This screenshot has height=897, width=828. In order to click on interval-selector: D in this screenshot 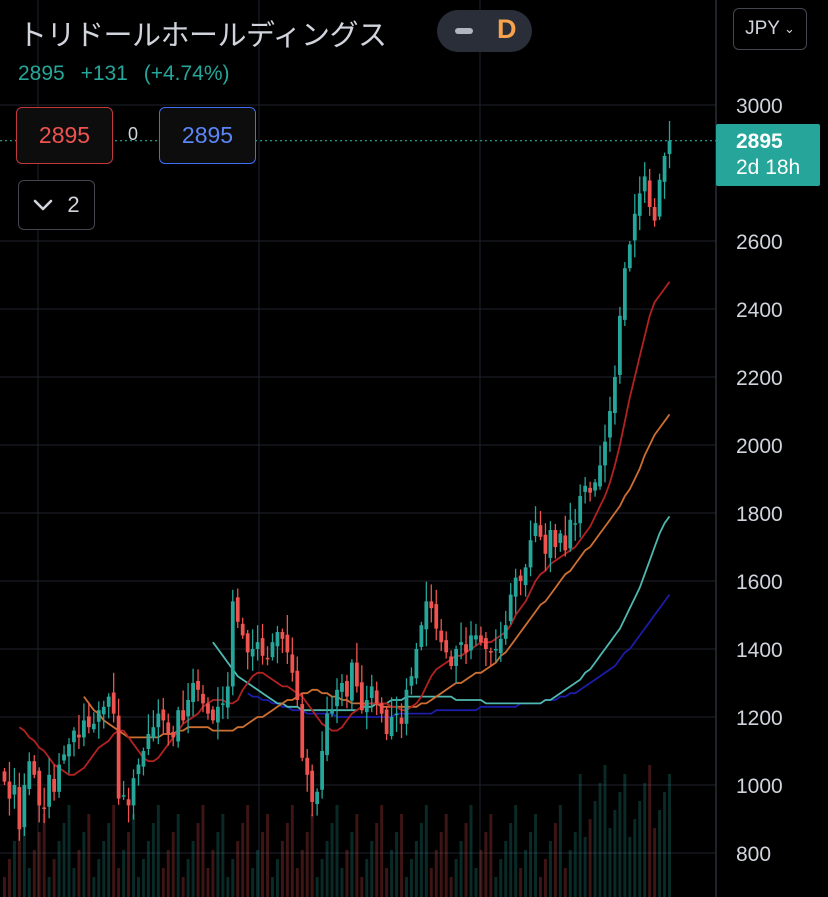, I will do `click(484, 31)`.